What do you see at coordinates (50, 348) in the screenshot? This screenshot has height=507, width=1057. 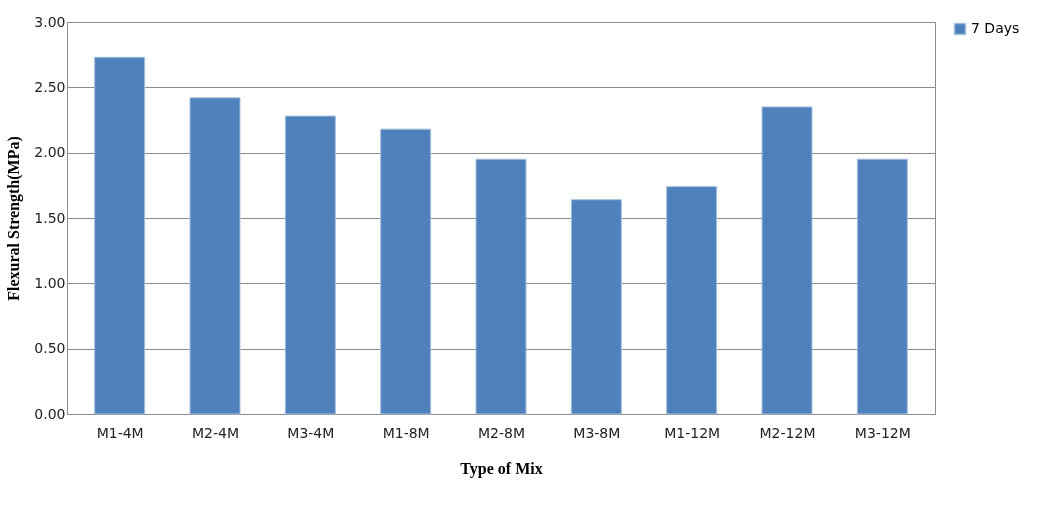 I see `y-tick-label: 0.50` at bounding box center [50, 348].